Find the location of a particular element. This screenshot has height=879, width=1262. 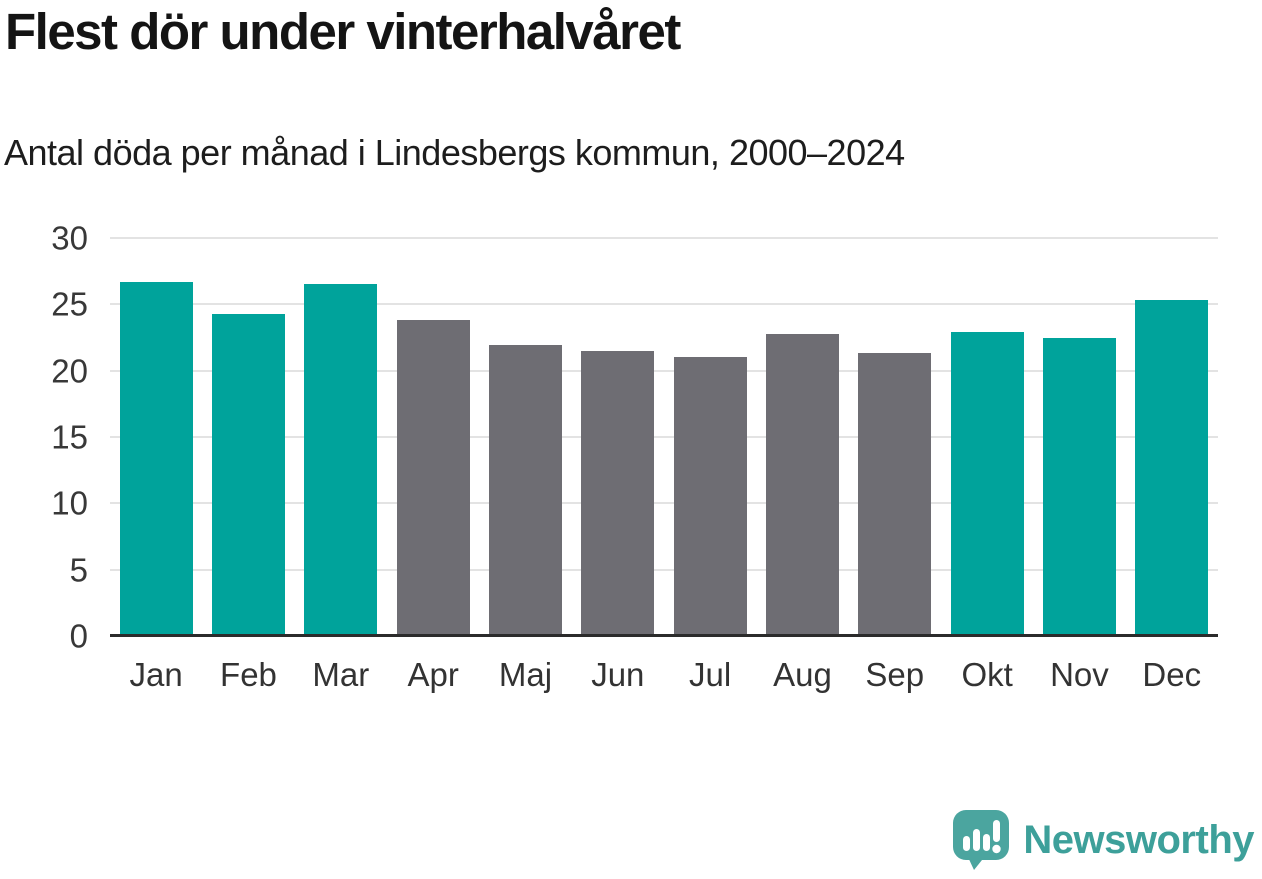

bar-sep is located at coordinates (895, 494).